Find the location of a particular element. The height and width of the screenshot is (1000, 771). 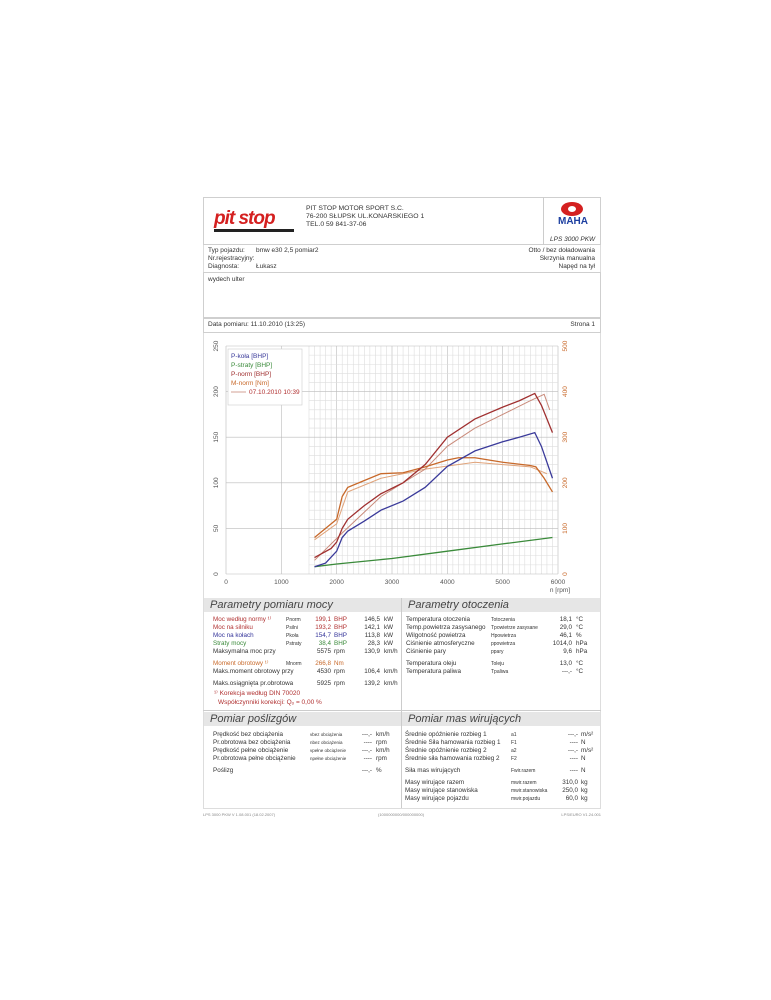

y2-tick-label: 300 is located at coordinates (565, 436).